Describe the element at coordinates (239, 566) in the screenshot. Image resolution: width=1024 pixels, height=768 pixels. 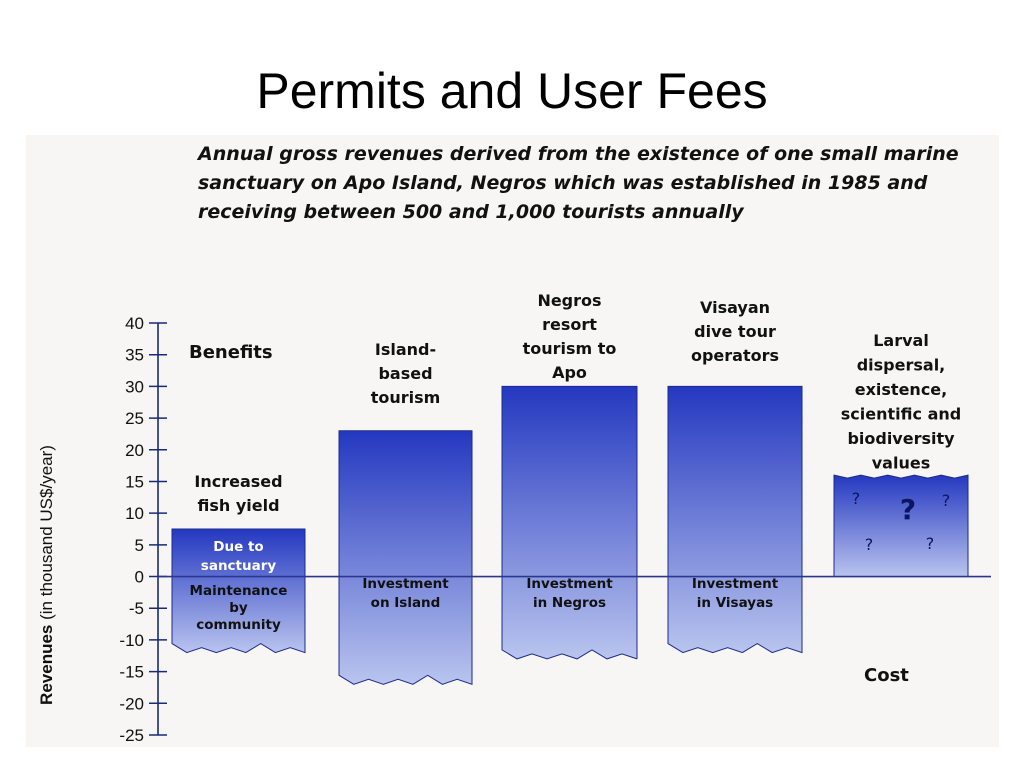
I see `bar-benefit-note: sanctuary` at that location.